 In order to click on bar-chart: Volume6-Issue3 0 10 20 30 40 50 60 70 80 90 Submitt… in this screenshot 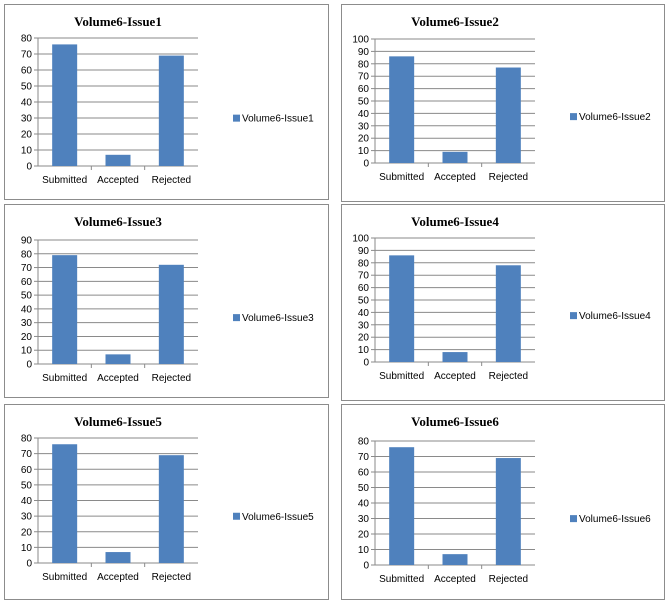, I will do `click(167, 299)`.